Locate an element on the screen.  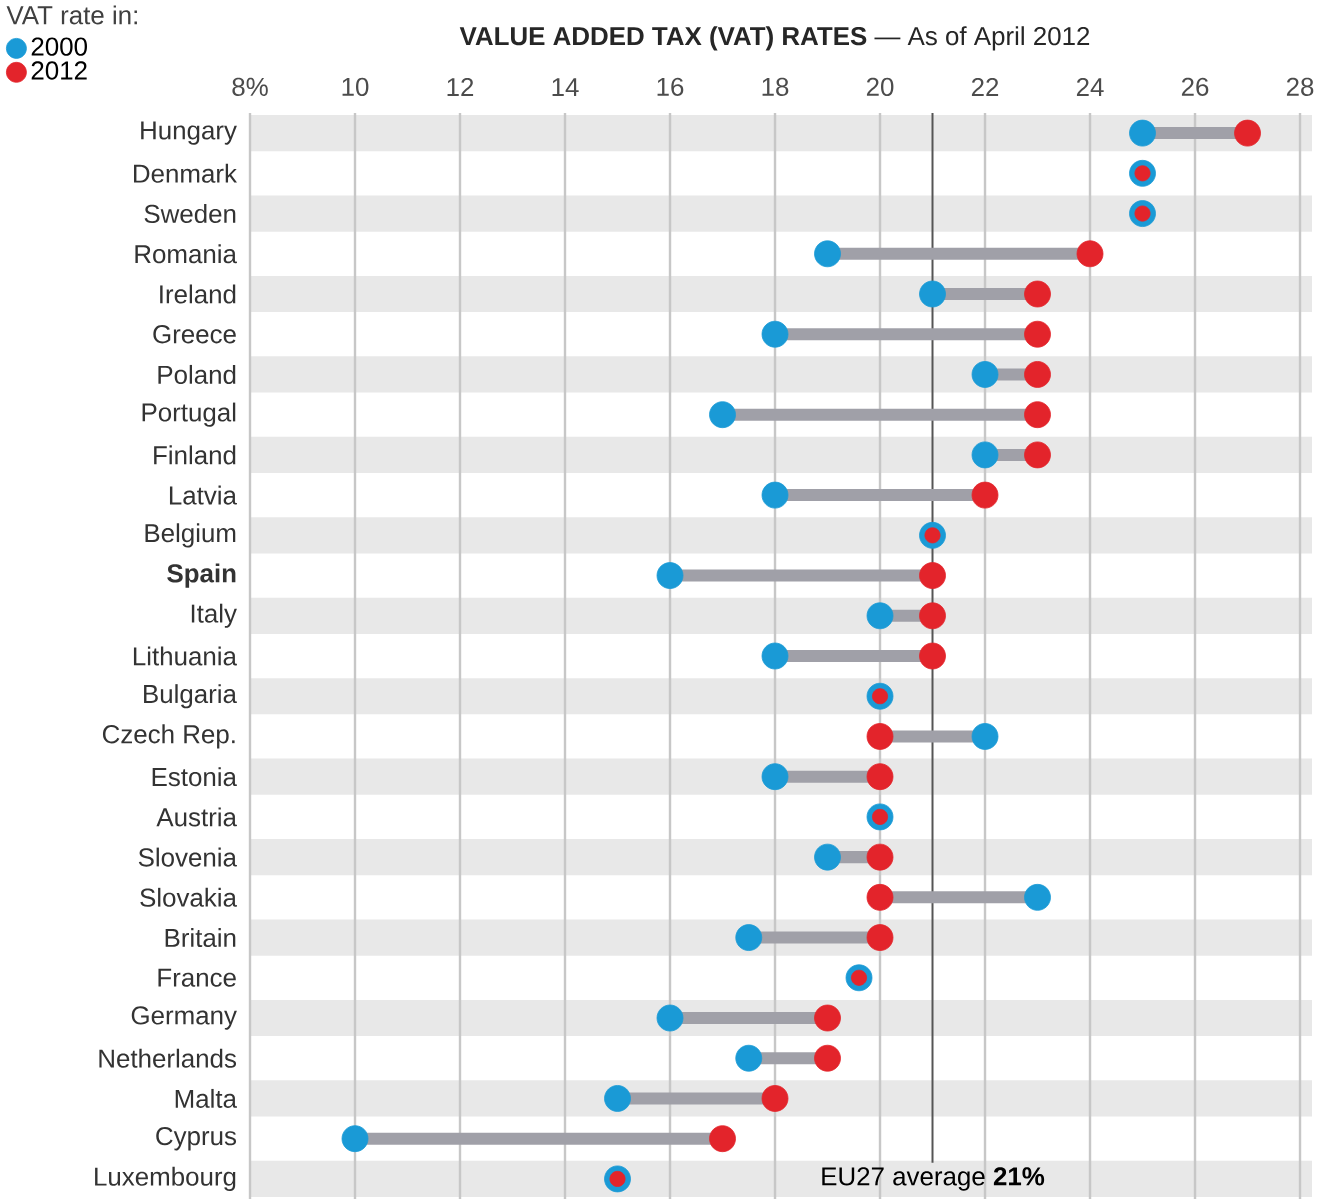
y-tick-label: Ireland is located at coordinates (198, 294).